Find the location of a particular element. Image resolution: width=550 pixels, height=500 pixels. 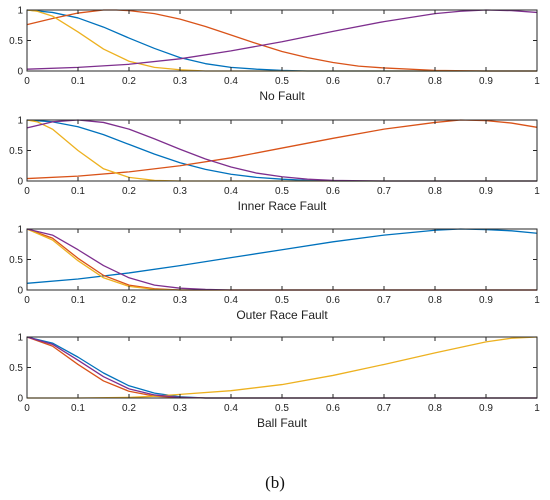

panel-title: No Fault is located at coordinates (282, 96).